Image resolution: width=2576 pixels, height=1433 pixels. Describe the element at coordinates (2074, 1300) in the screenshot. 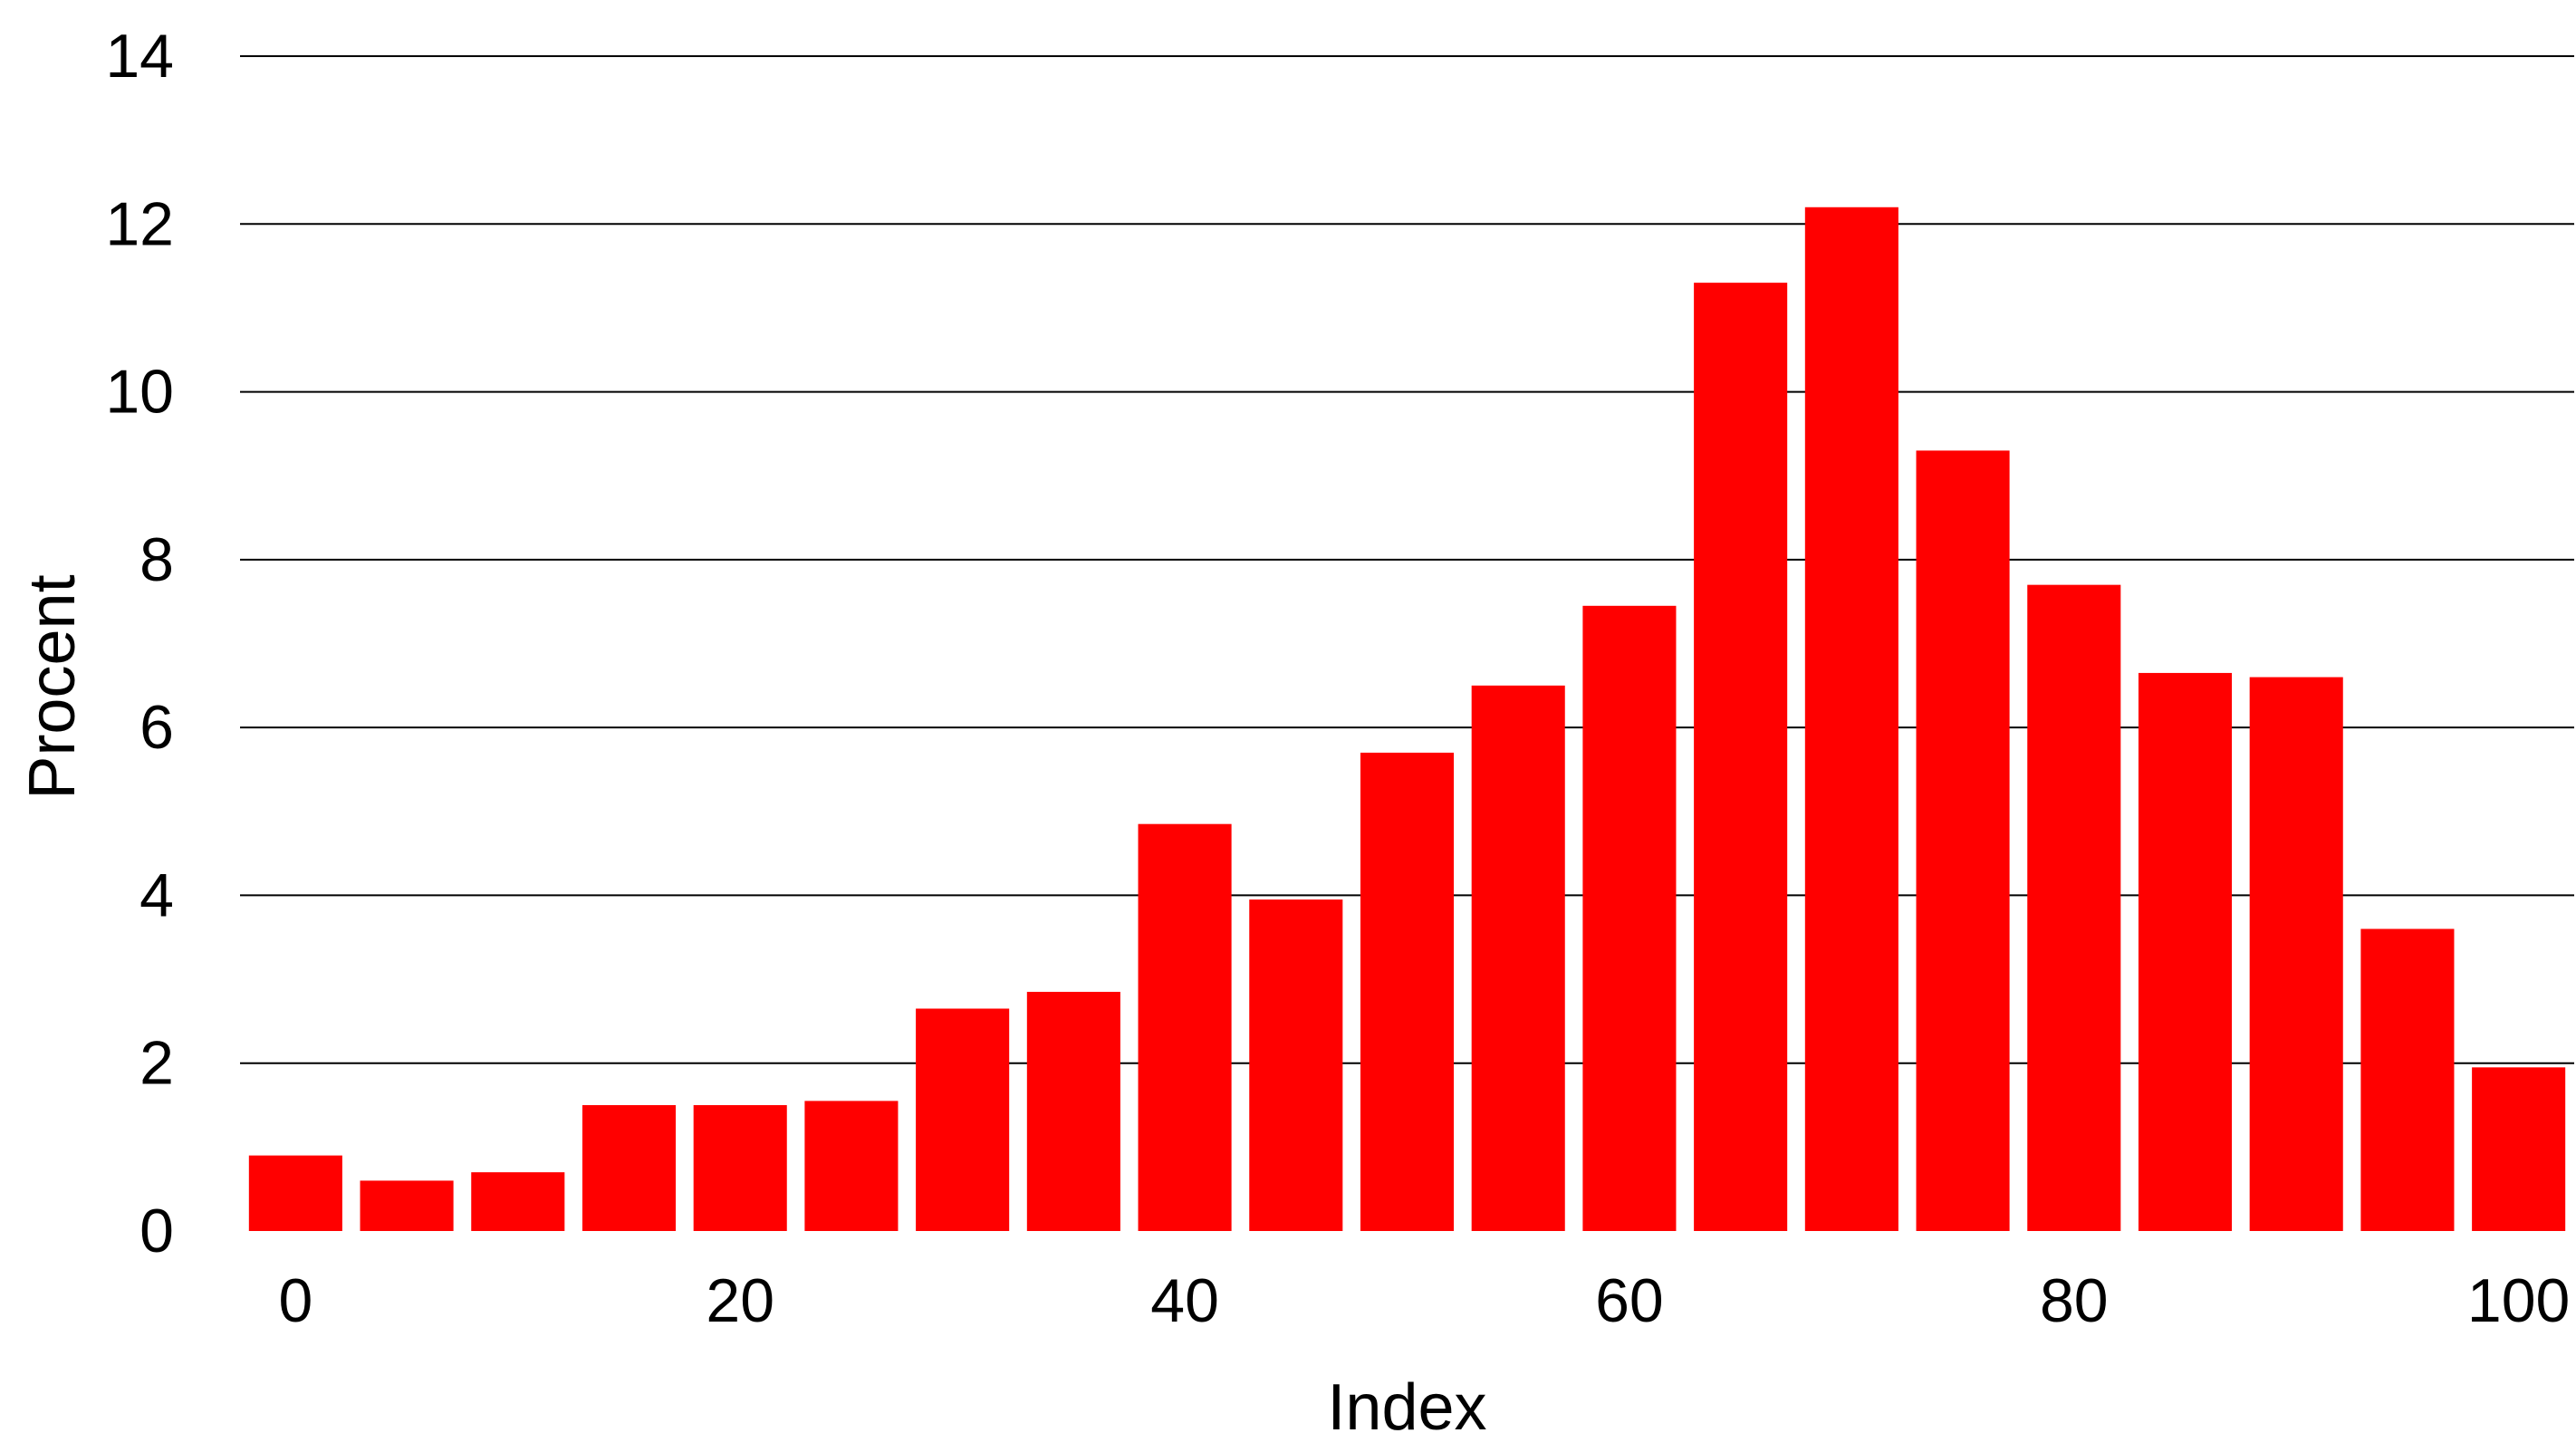

I see `x-tick-label-80: 80` at that location.